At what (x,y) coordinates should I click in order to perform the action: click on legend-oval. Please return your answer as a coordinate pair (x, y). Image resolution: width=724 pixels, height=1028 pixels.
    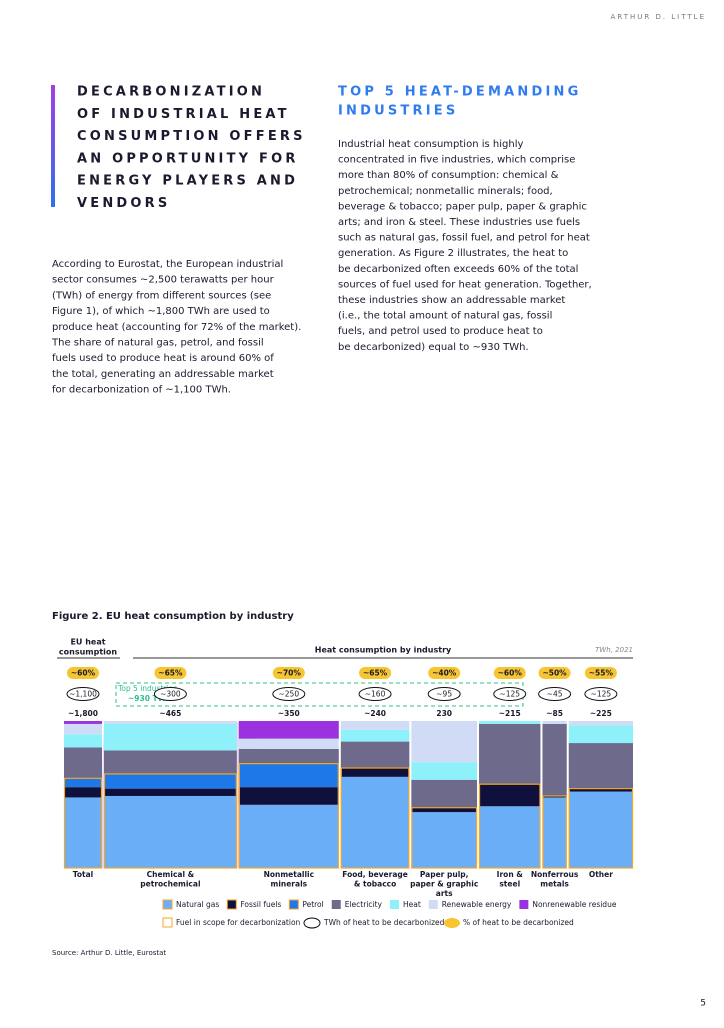
    Looking at the image, I should click on (312, 923).